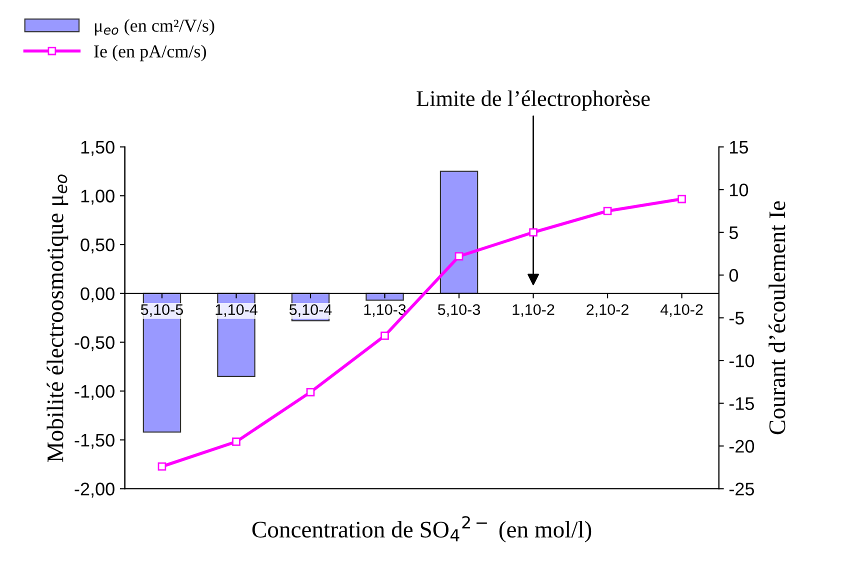 The image size is (861, 565). Describe the element at coordinates (533, 310) in the screenshot. I see `x-tick-label: 1,10-2` at that location.